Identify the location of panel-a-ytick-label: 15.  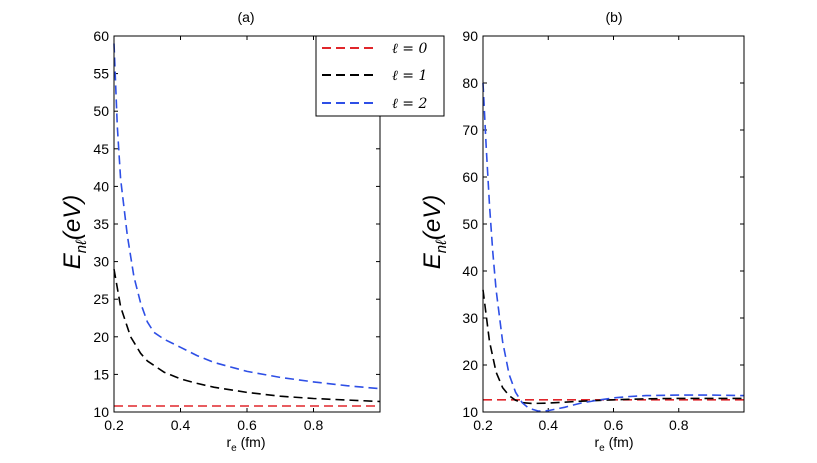
(101, 374).